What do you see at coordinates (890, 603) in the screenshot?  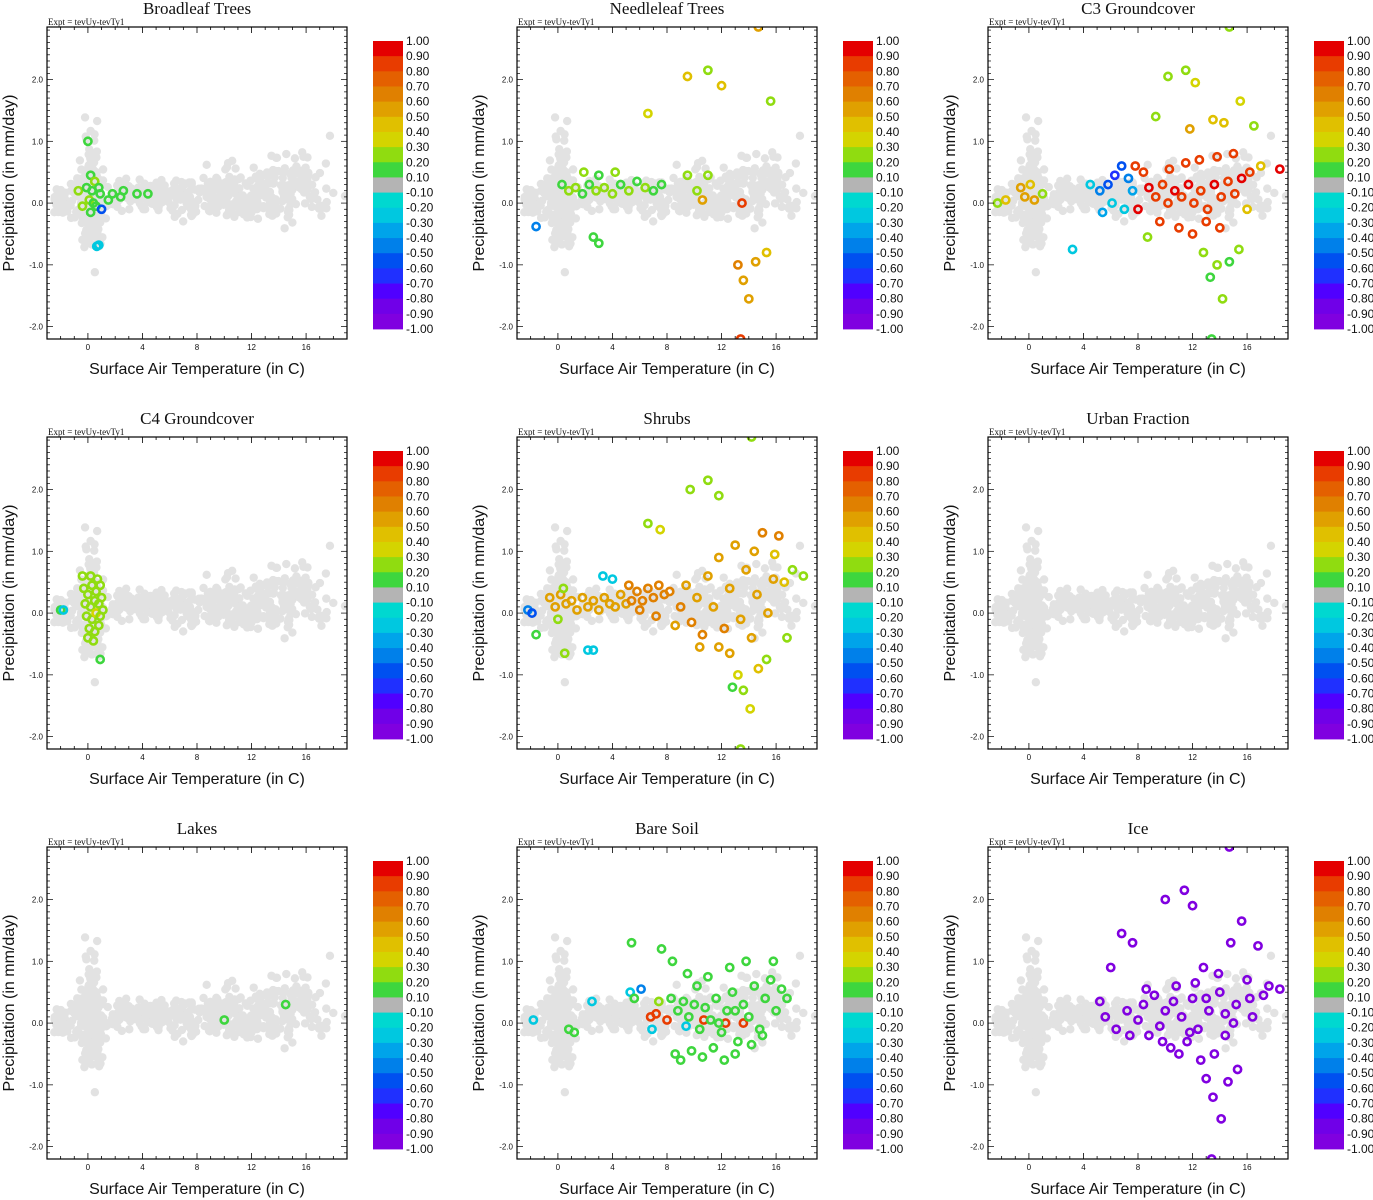 I see `colorbar-label: -0.10` at bounding box center [890, 603].